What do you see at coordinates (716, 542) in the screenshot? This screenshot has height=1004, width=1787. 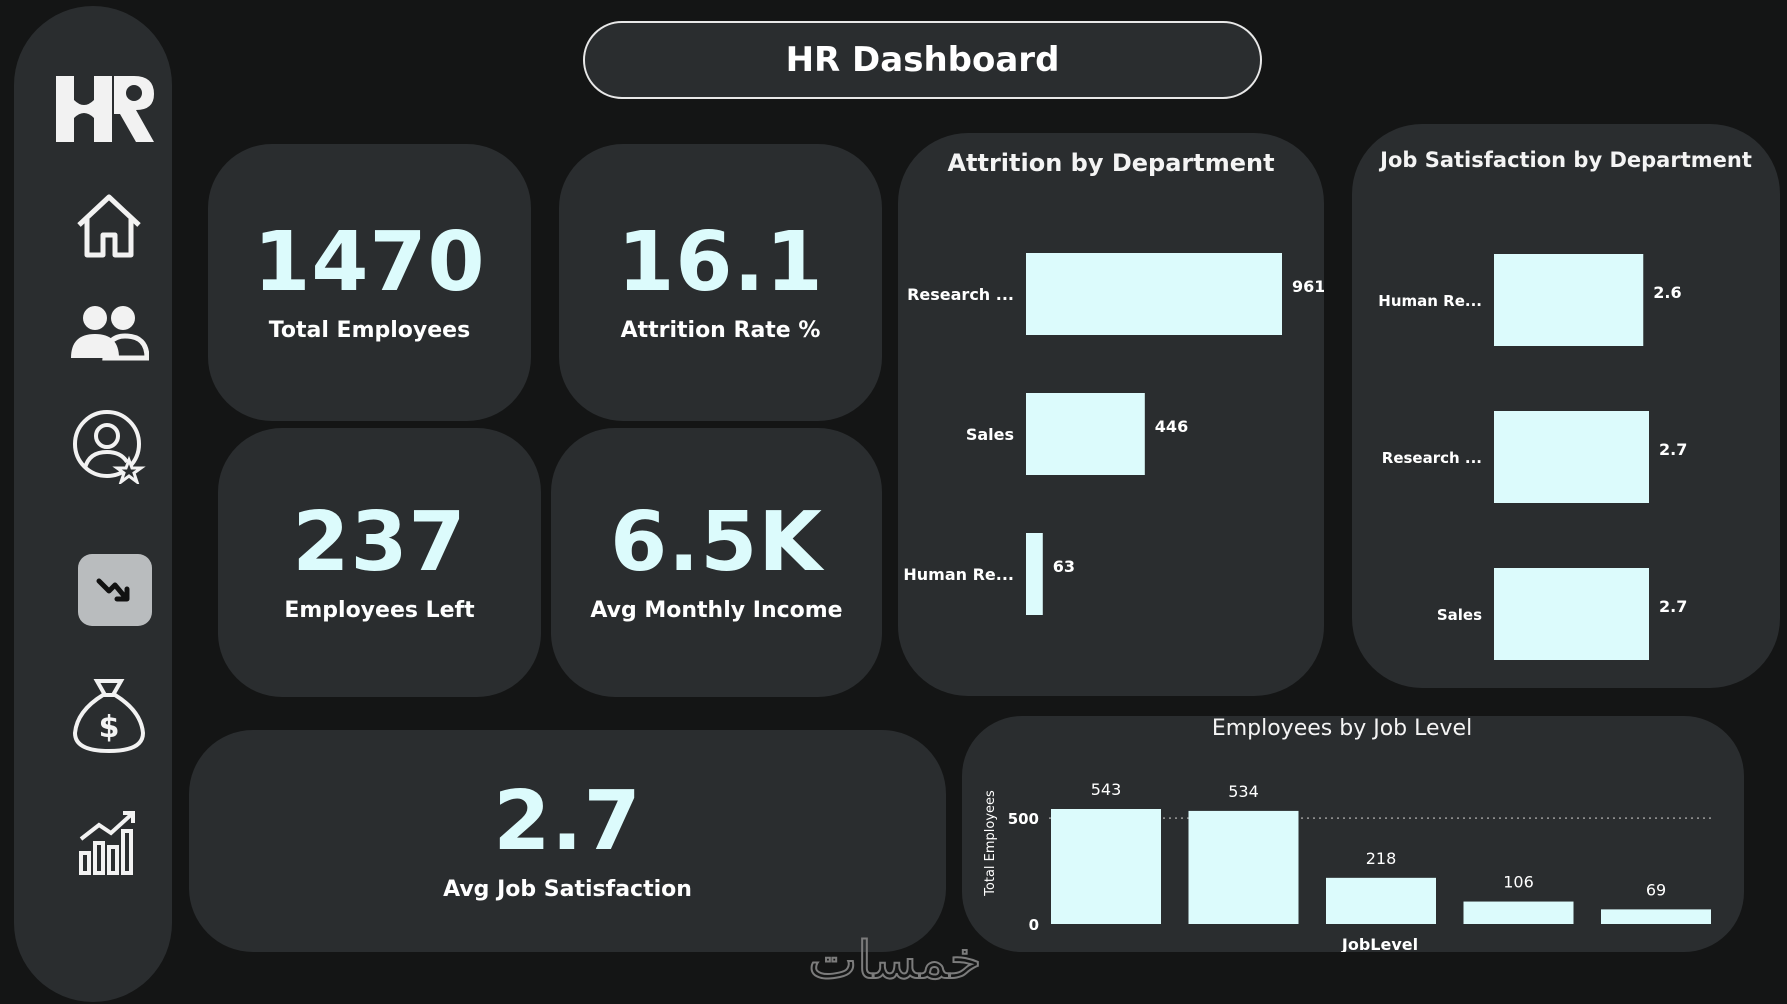 I see `kpi-value: 6.5K` at bounding box center [716, 542].